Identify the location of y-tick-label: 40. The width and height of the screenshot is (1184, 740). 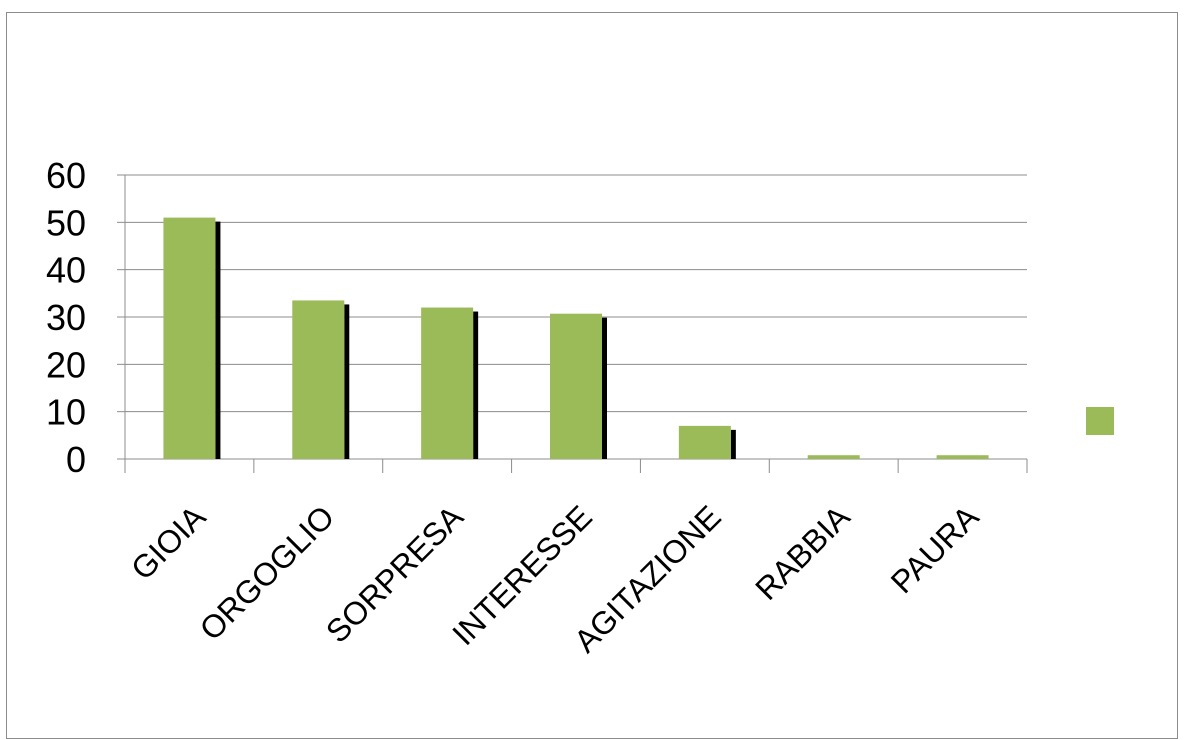
(66, 270).